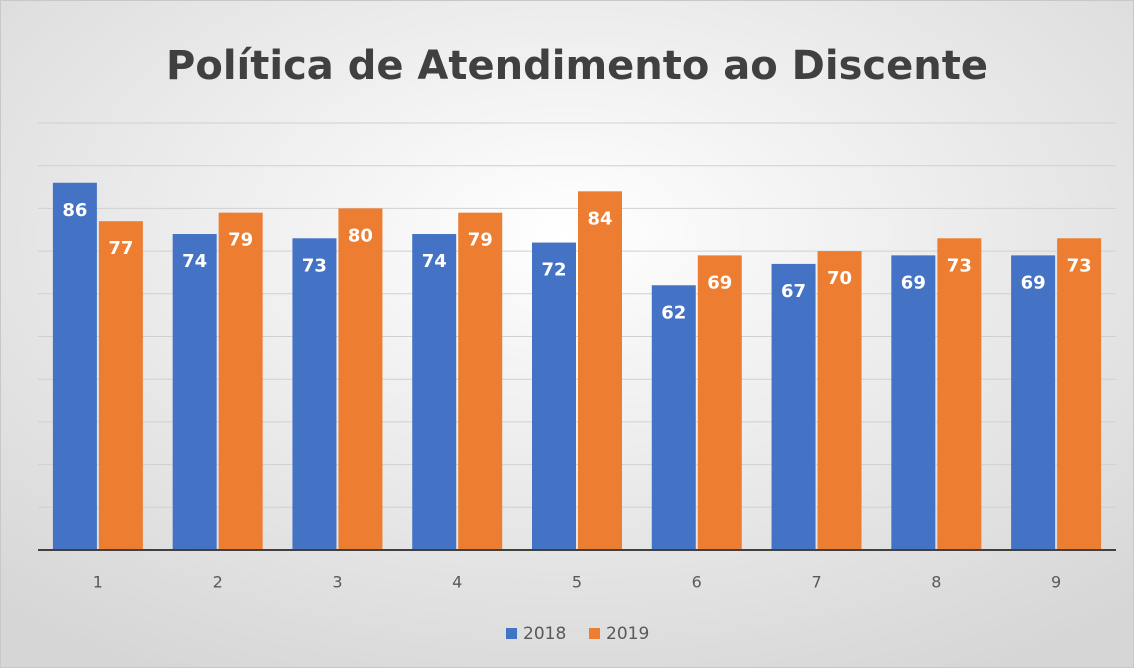 This screenshot has height=672, width=1134. I want to click on x-tick-label: 6, so click(697, 582).